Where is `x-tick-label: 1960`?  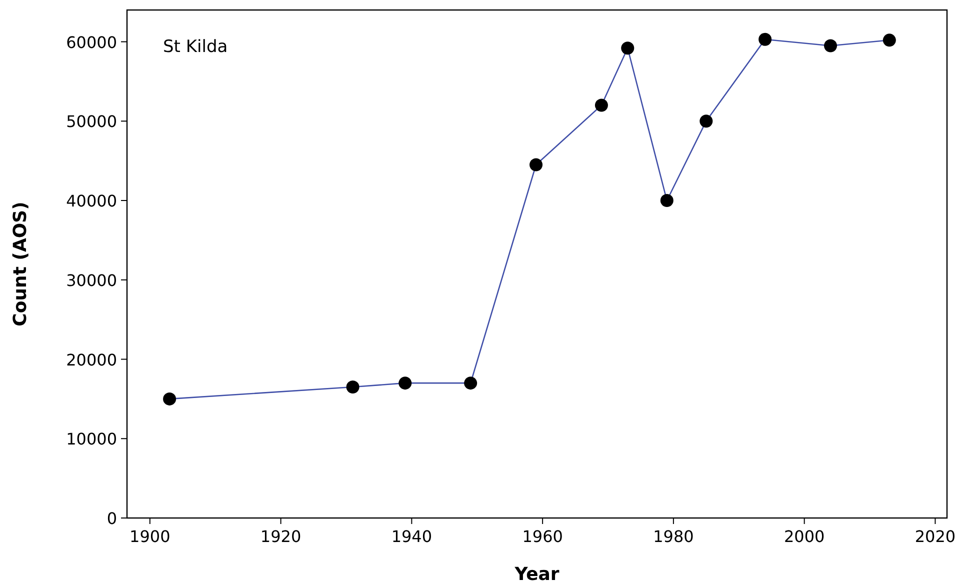 x-tick-label: 1960 is located at coordinates (542, 536).